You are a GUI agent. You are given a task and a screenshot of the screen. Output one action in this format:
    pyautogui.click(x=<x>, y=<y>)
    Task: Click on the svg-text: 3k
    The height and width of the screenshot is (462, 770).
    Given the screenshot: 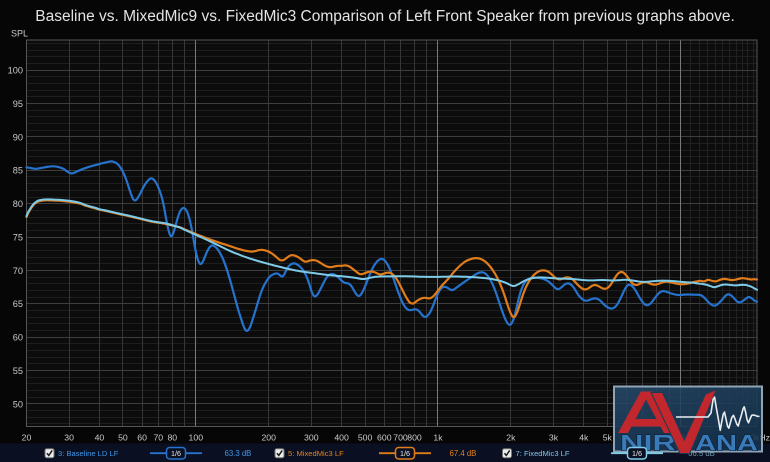 What is the action you would take?
    pyautogui.click(x=554, y=437)
    